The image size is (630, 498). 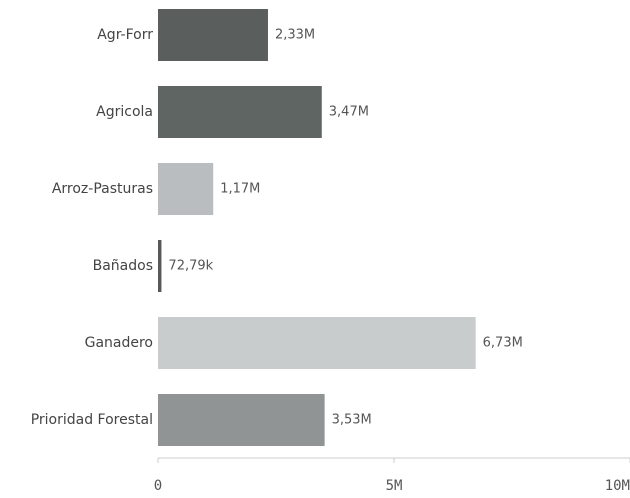 I want to click on category-label: Prioridad Forestal, so click(x=92, y=420).